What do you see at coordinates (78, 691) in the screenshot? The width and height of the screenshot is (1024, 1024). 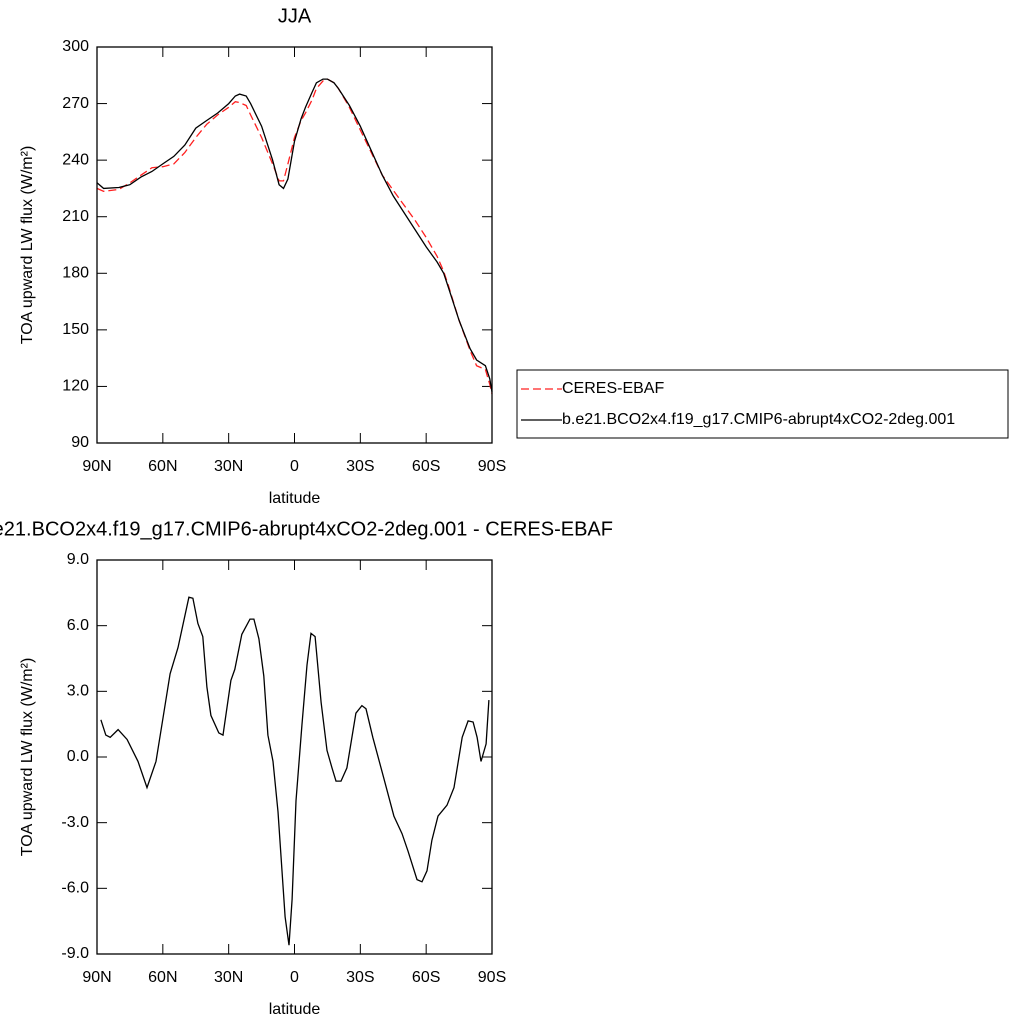 I see `y-tick-label: 3.0` at bounding box center [78, 691].